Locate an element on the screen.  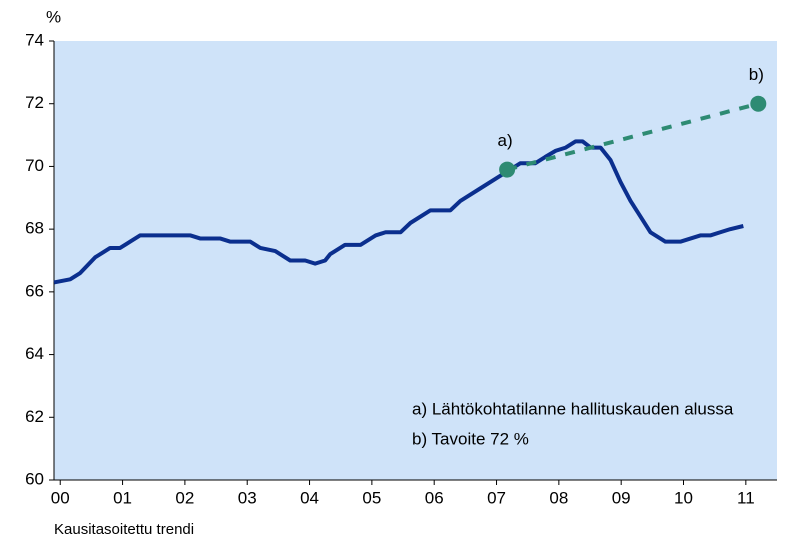
x-tick-label: 09 is located at coordinates (621, 497).